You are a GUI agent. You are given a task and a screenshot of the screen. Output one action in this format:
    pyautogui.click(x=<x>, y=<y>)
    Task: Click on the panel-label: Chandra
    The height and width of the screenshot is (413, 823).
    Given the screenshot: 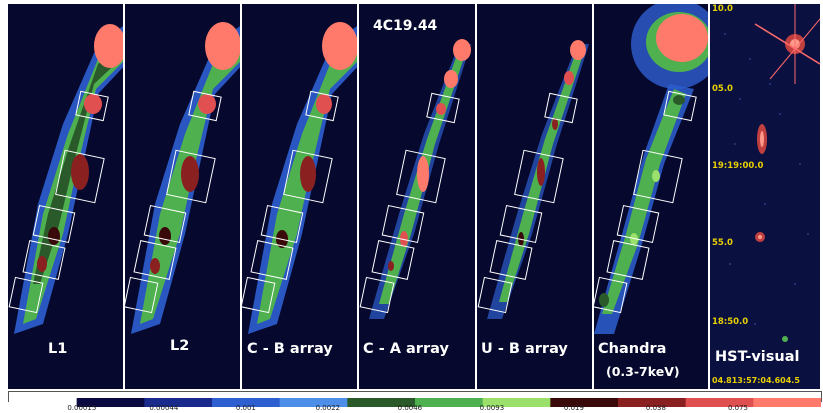 What is the action you would take?
    pyautogui.click(x=632, y=349)
    